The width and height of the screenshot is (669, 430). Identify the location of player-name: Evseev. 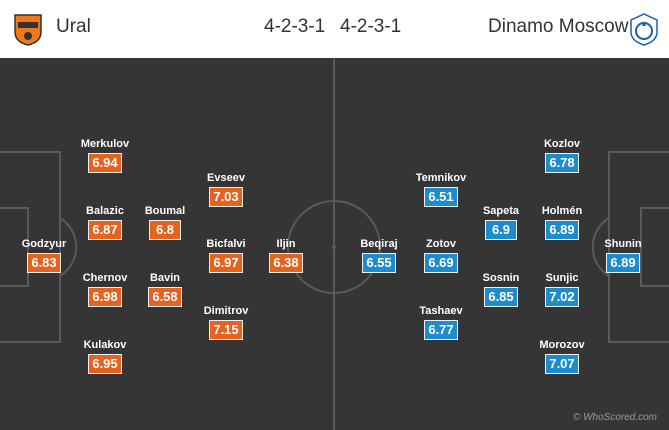
(226, 178).